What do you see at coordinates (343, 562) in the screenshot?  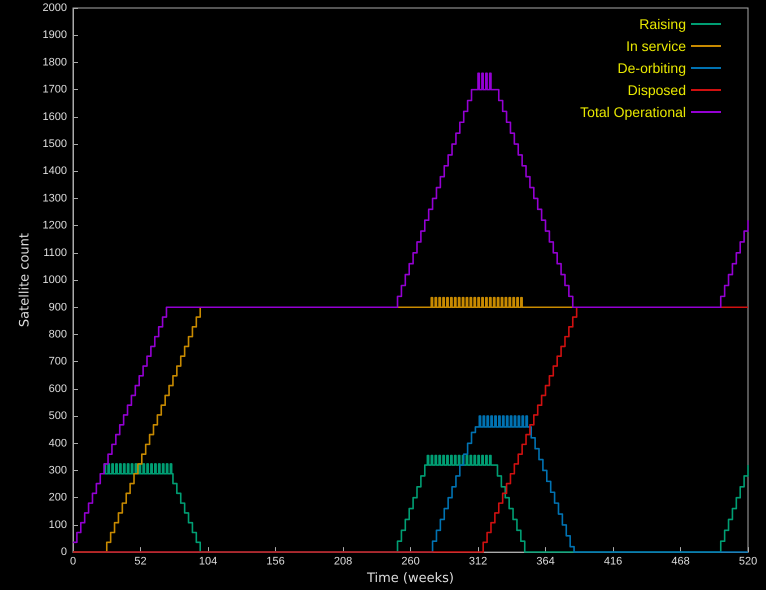 I see `x-tick-label: 208` at bounding box center [343, 562].